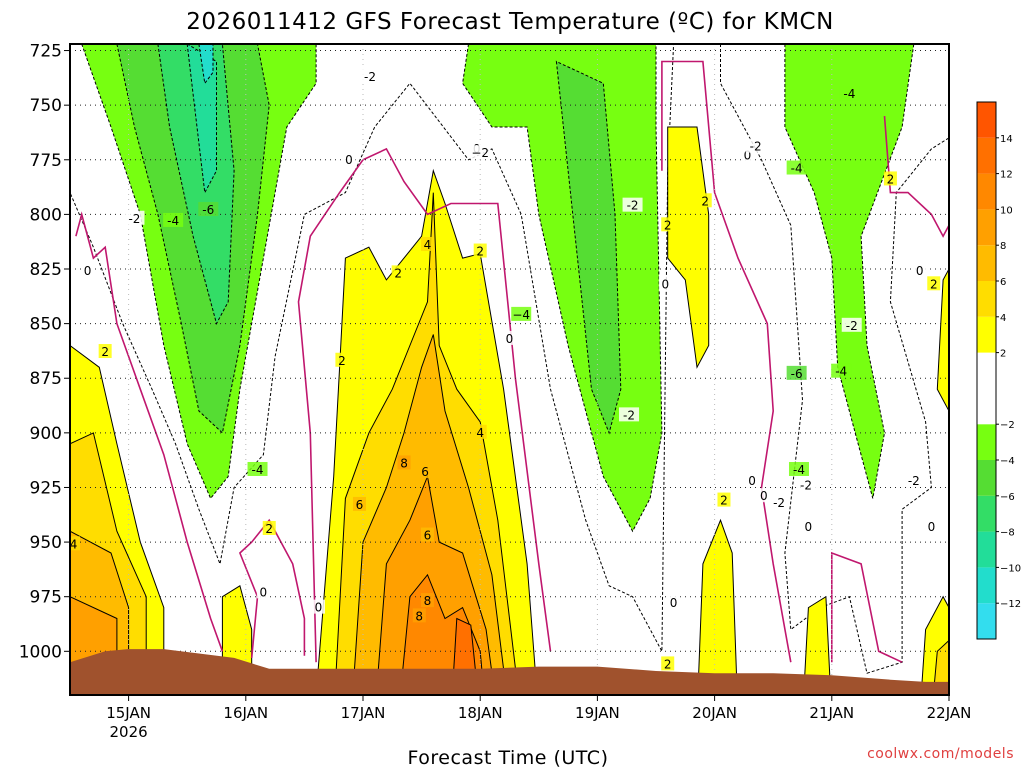  I want to click on y-axis: 725 750 775 800 825 850 875 900 925 950 975 1000, so click(44, 352).